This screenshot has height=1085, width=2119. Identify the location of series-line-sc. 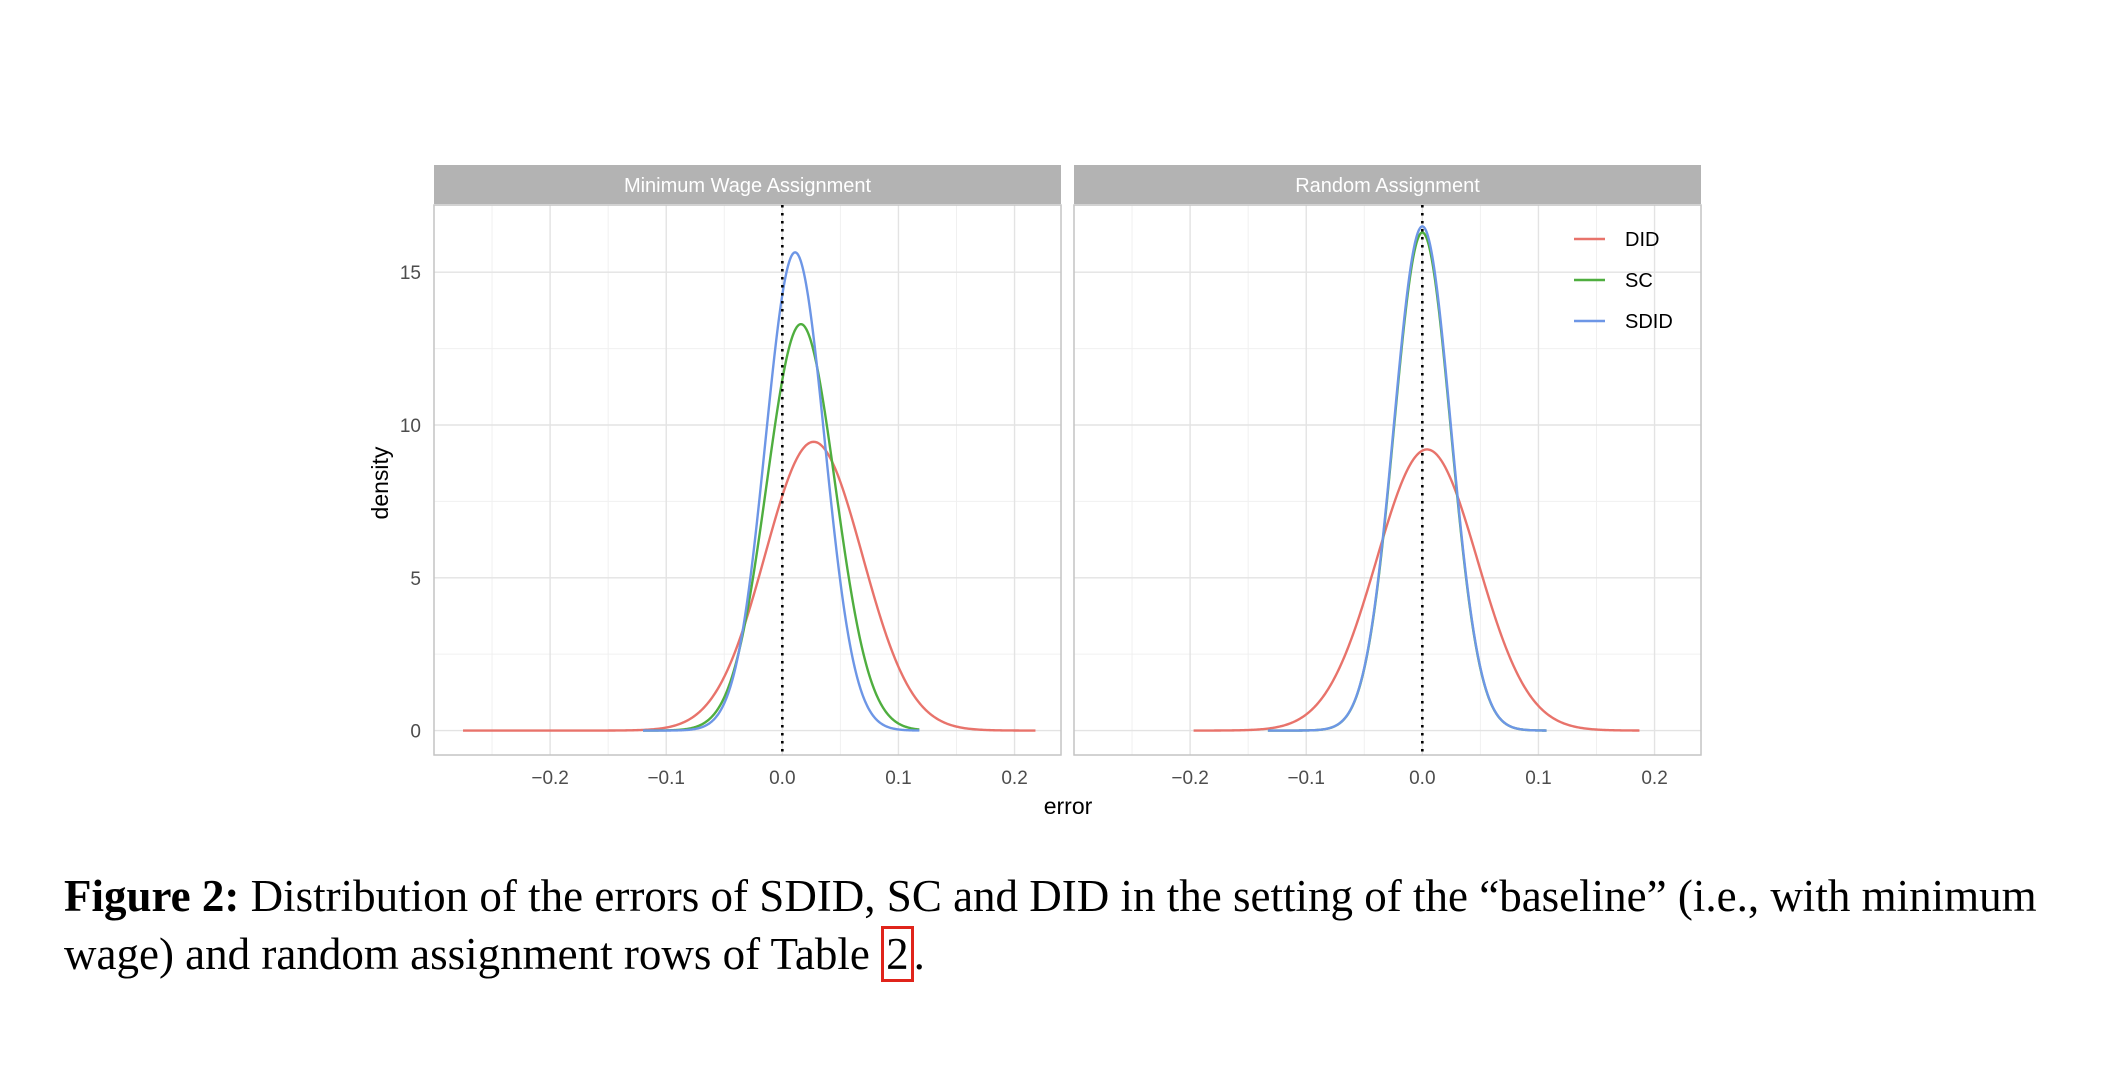
(1407, 481).